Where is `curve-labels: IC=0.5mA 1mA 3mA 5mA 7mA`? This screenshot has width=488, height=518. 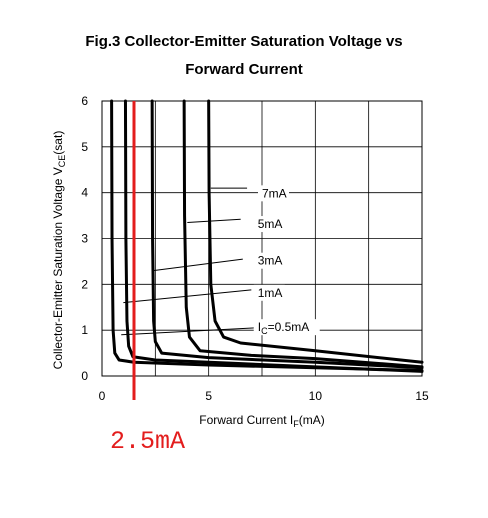 curve-labels: IC=0.5mA 1mA 3mA 5mA 7mA is located at coordinates (220, 260).